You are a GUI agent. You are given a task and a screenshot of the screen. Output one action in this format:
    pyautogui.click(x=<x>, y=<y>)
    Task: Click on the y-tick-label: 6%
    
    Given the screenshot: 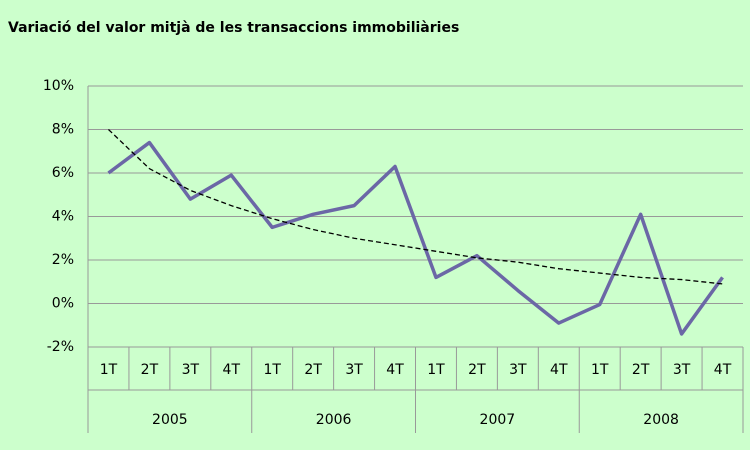 What is the action you would take?
    pyautogui.click(x=63, y=173)
    